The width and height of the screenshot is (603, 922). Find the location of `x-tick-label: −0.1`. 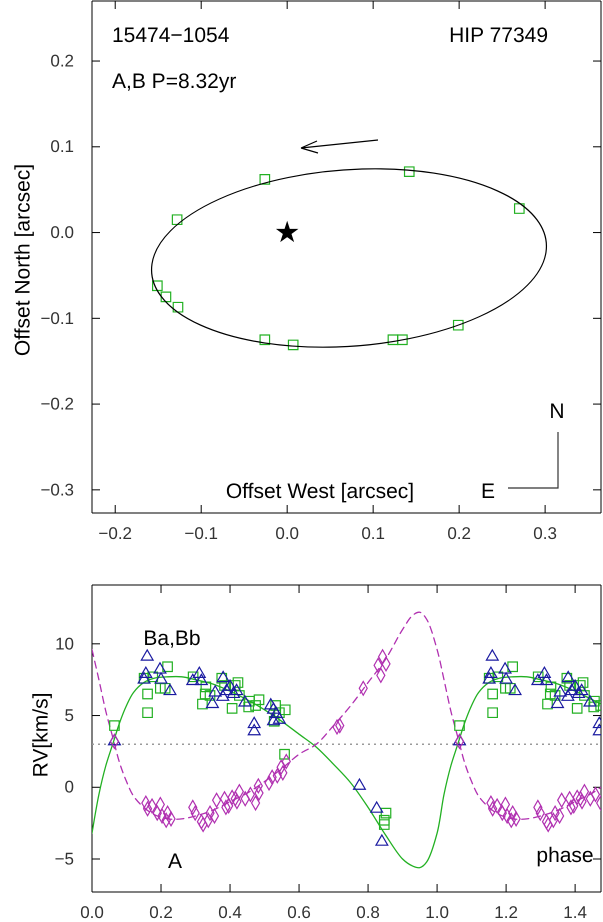

x-tick-label: −0.1 is located at coordinates (201, 534).